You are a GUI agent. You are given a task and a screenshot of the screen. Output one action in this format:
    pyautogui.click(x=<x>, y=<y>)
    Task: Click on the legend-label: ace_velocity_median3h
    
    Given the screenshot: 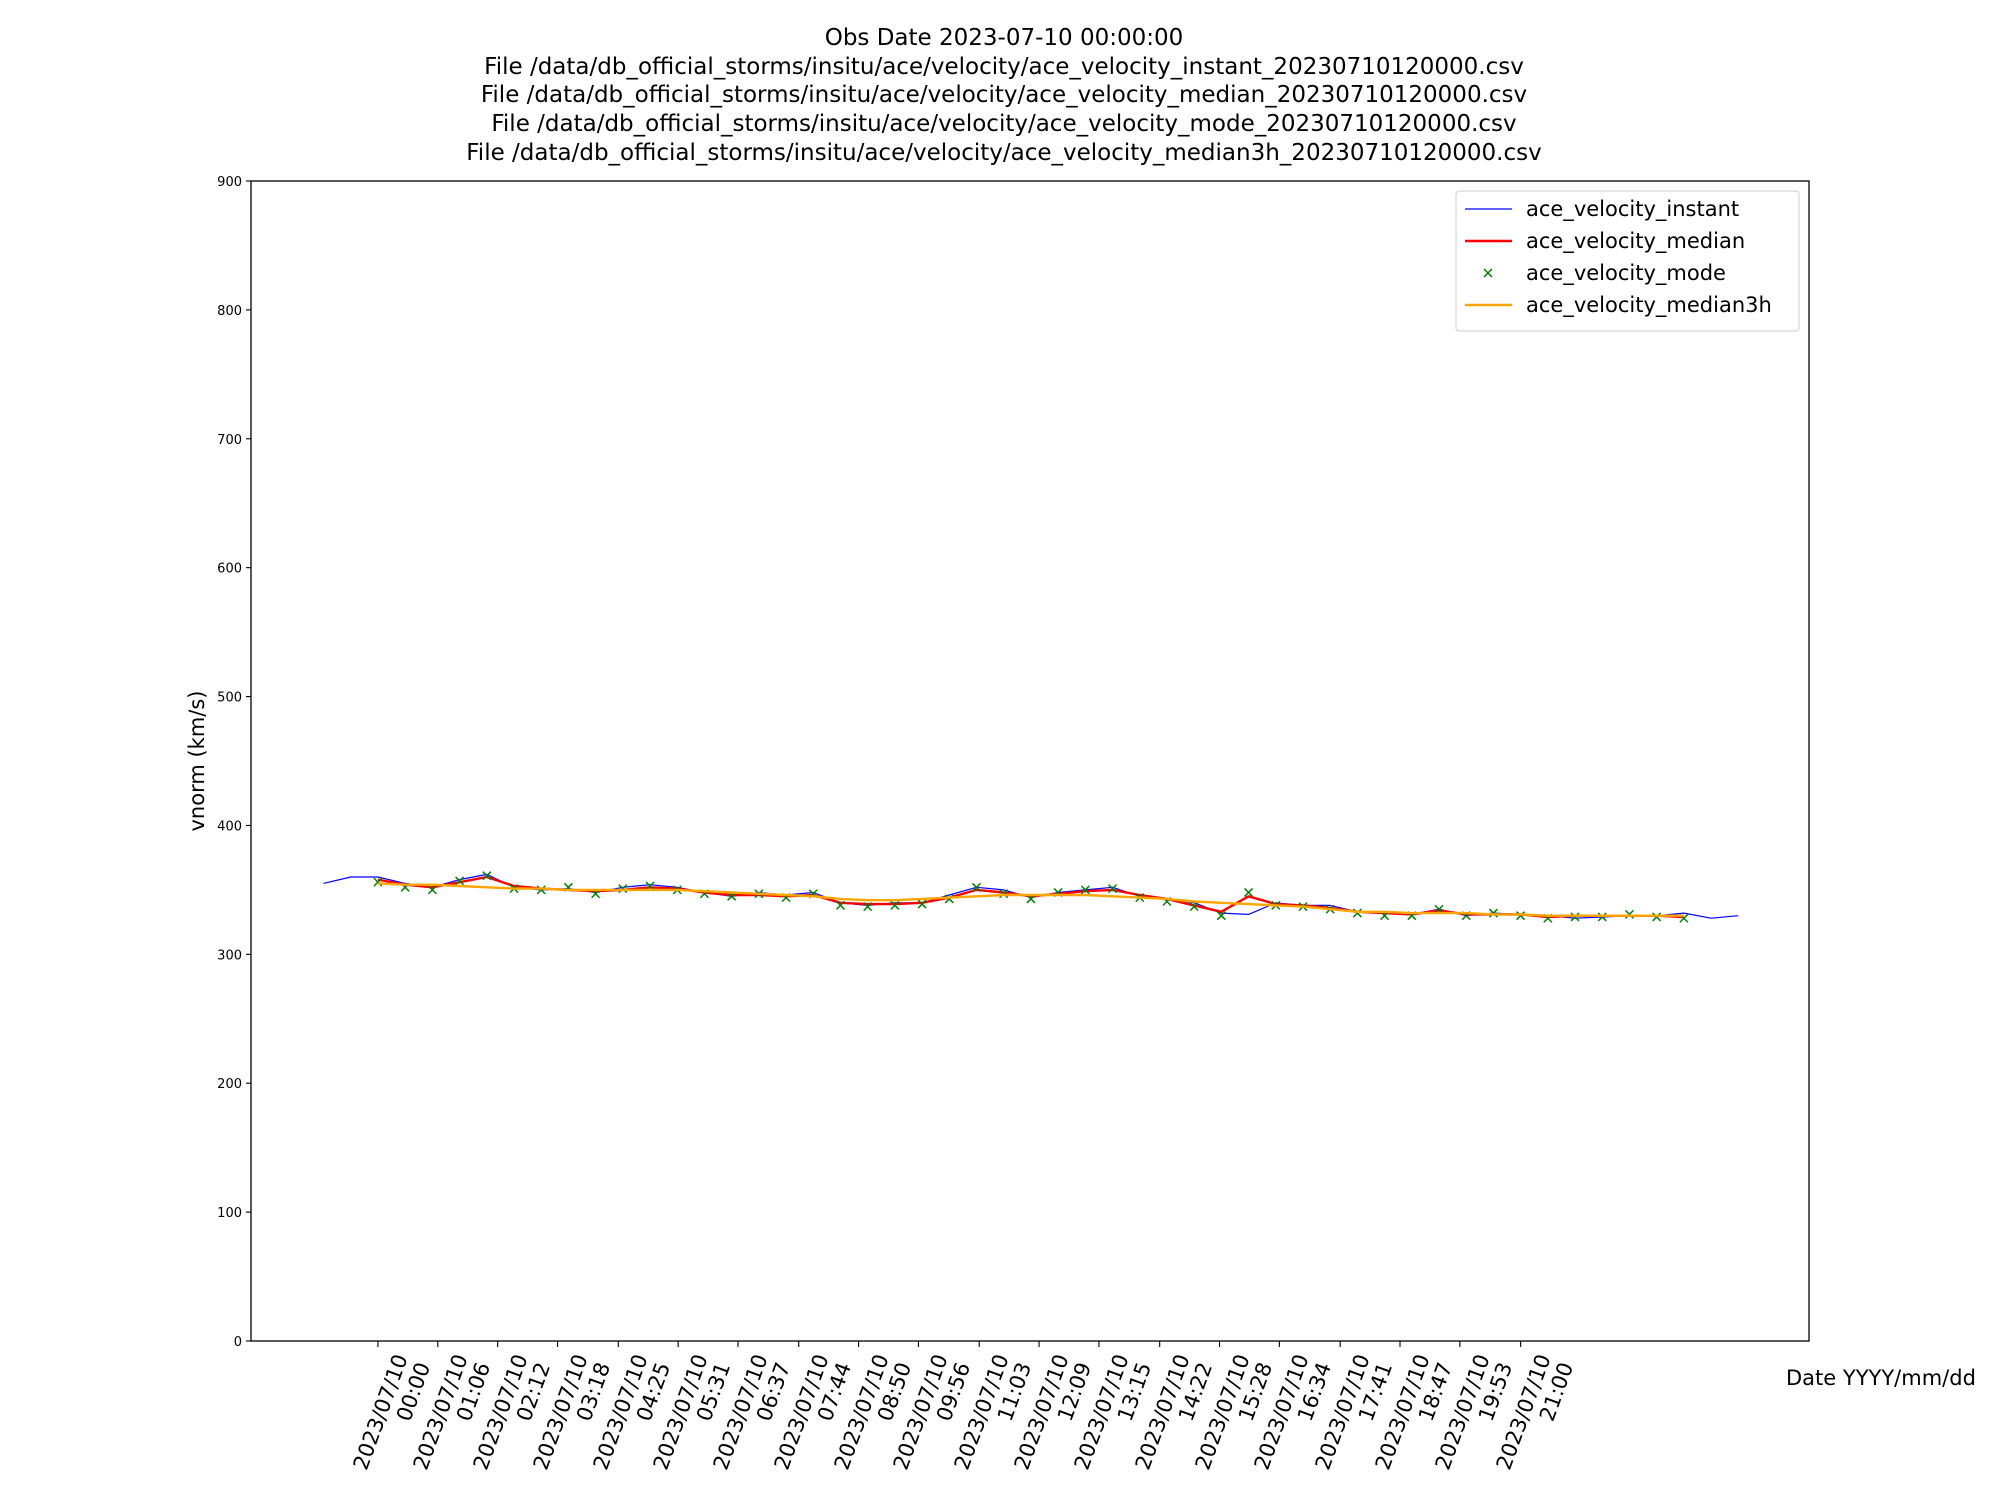 What is the action you would take?
    pyautogui.click(x=1649, y=305)
    